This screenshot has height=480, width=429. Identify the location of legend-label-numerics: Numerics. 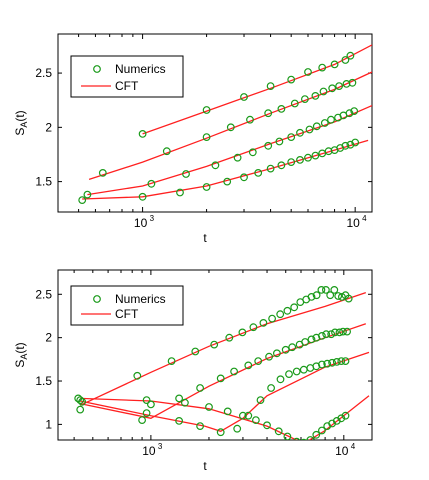
(140, 299).